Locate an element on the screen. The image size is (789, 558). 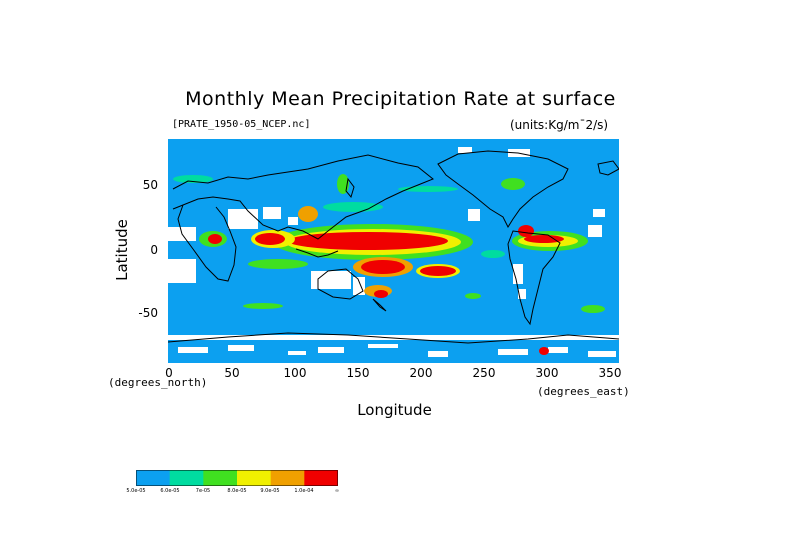
x-axis-label: Longitude is located at coordinates (394, 410).